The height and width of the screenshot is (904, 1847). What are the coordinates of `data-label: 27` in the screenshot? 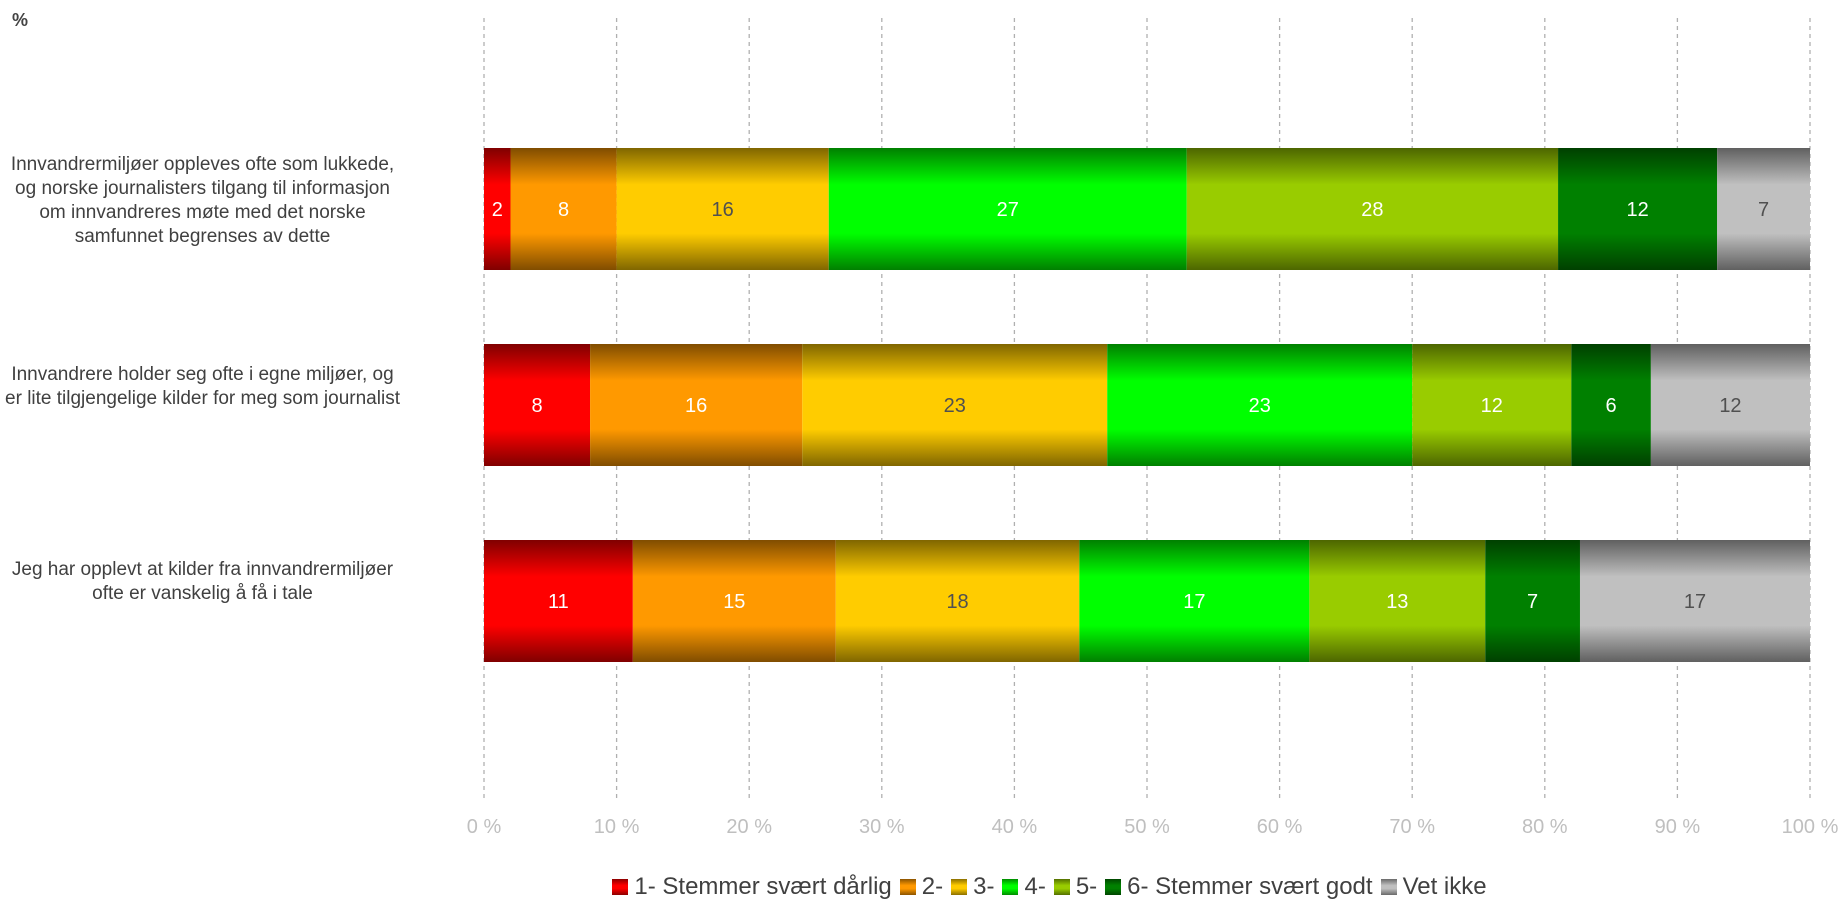 It's located at (1008, 210).